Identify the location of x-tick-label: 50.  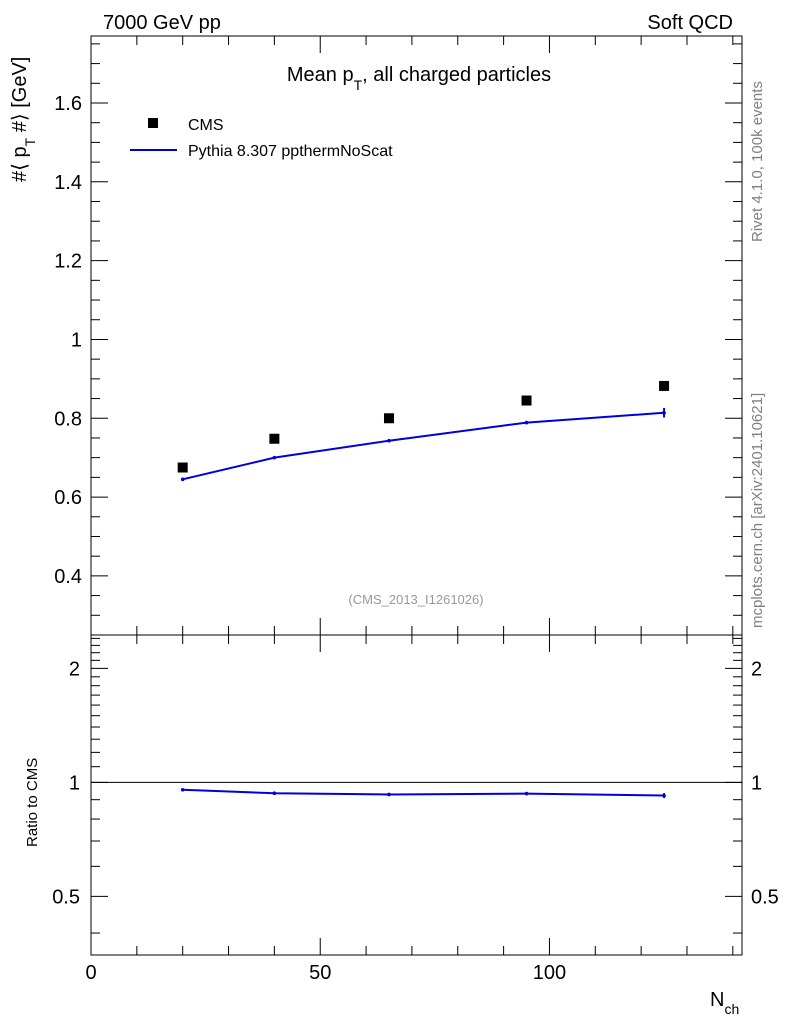
(320, 973).